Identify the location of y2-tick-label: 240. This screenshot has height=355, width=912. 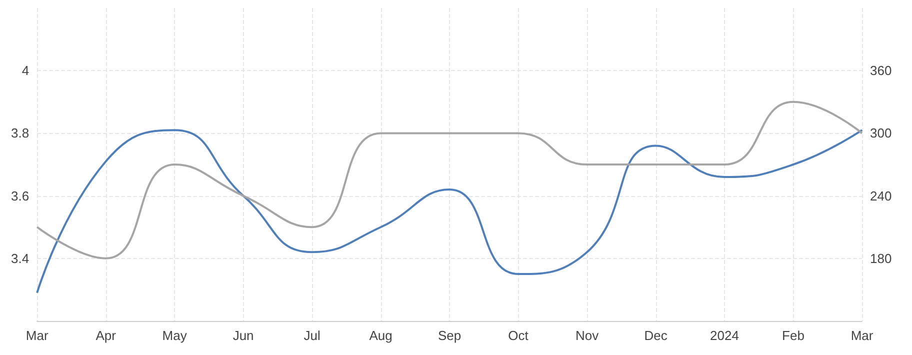
(881, 196).